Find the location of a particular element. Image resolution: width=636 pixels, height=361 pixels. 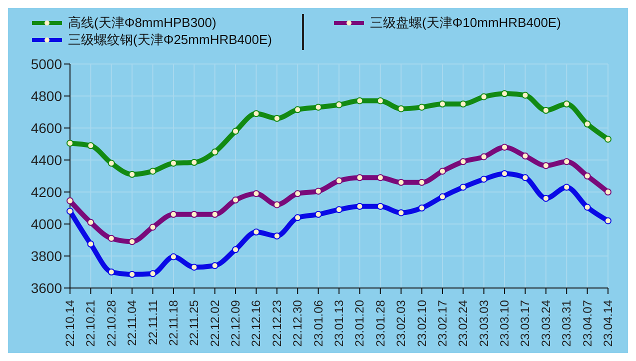

x-tick-label: 22.11.11 is located at coordinates (153, 322).